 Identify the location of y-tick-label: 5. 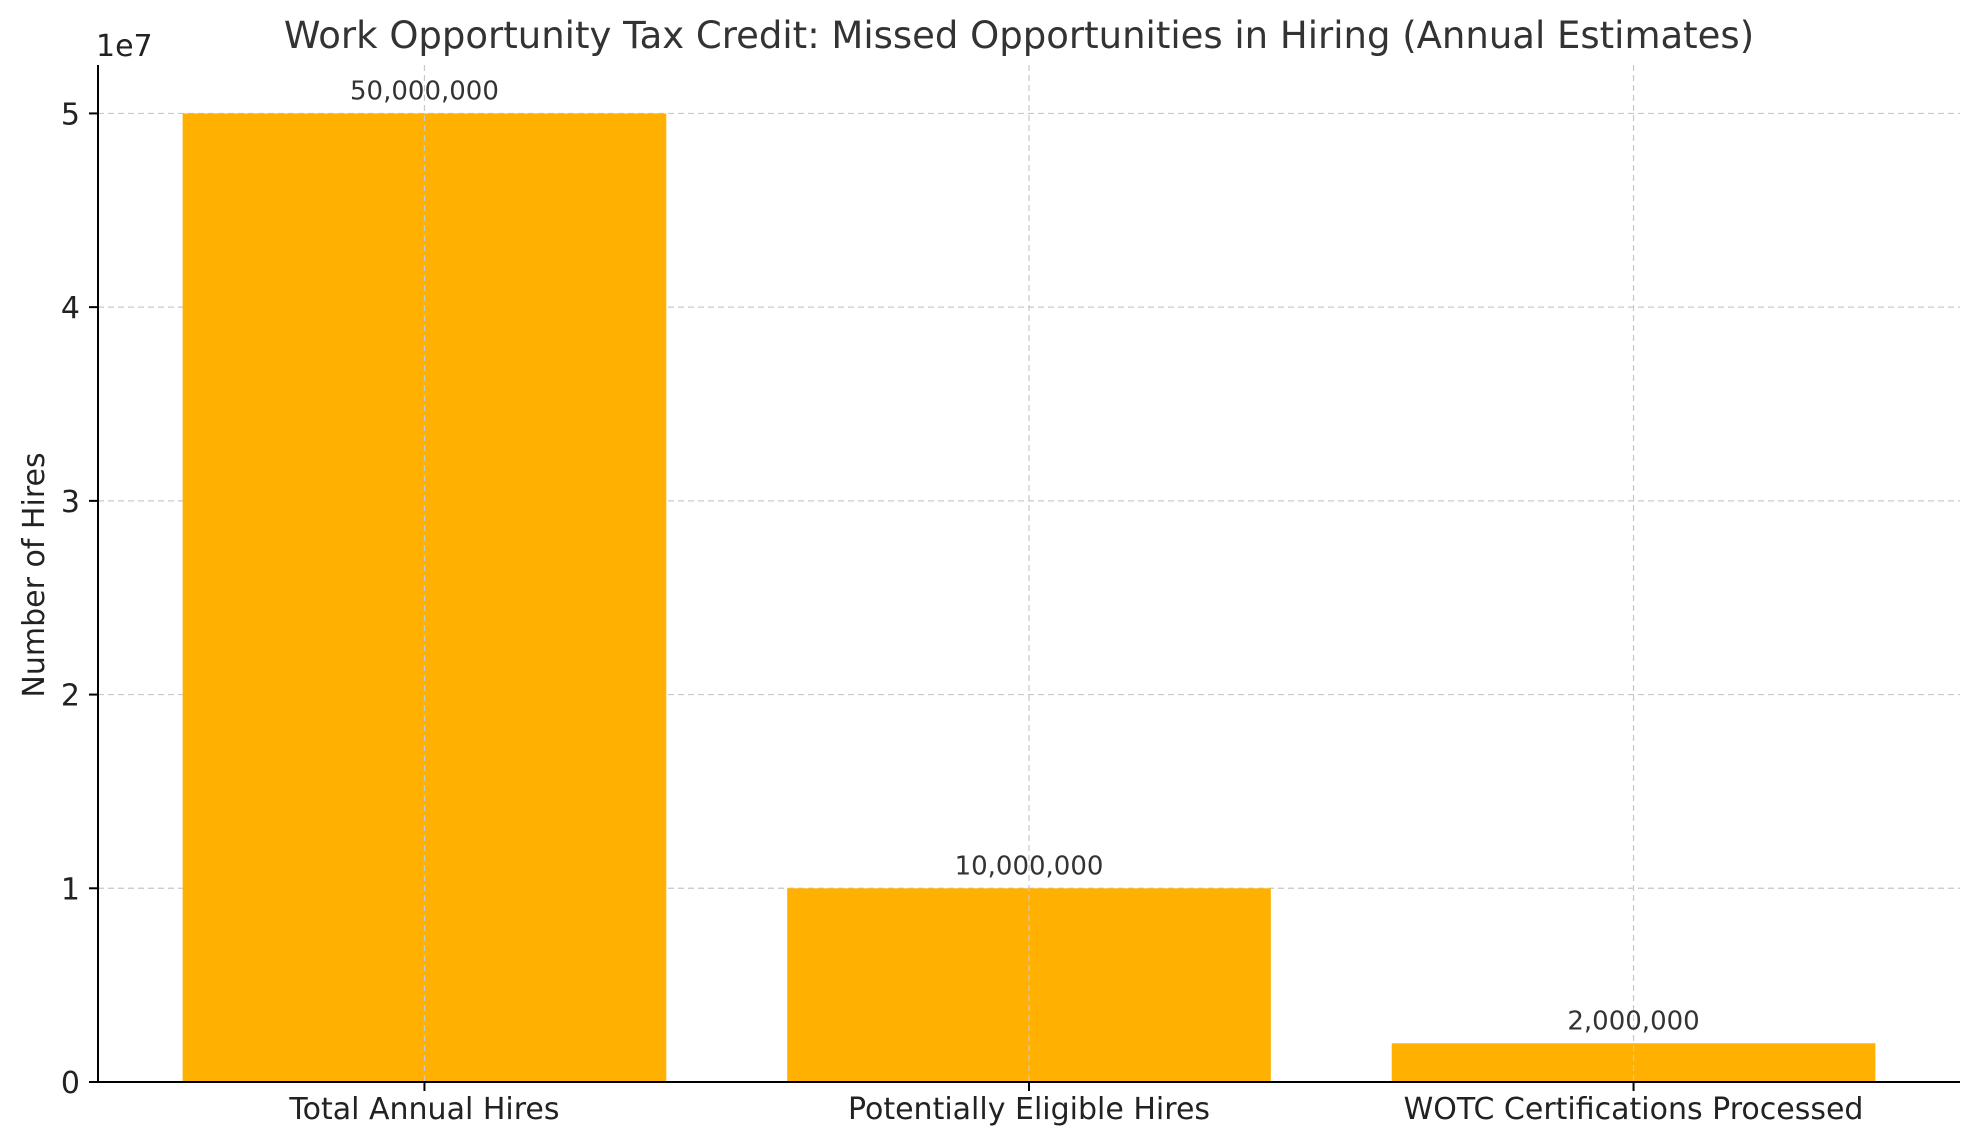
(70, 114).